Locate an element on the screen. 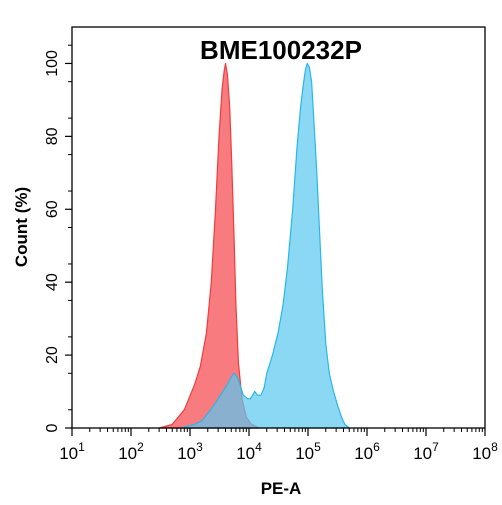 Image resolution: width=502 pixels, height=505 pixels. x-axis-label: PE-A is located at coordinates (281, 488).